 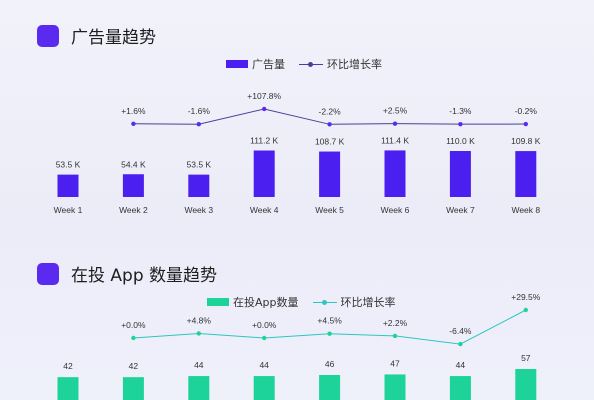 What do you see at coordinates (301, 302) in the screenshot?
I see `app-count-legend: 在投App数量 环比增长率` at bounding box center [301, 302].